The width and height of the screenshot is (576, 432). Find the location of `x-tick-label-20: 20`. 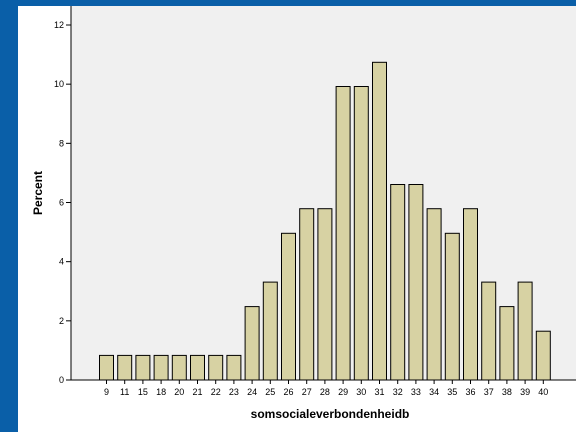

x-tick-label-20: 20 is located at coordinates (179, 392).